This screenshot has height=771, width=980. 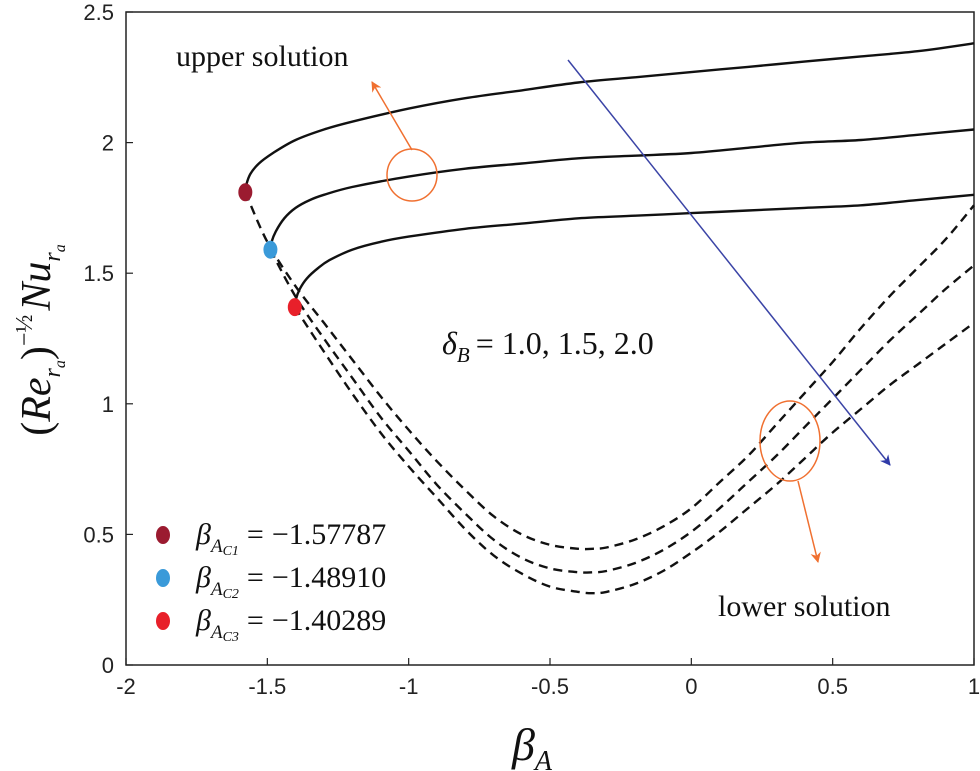 What do you see at coordinates (98, 534) in the screenshot?
I see `y-tick-label: 0.5` at bounding box center [98, 534].